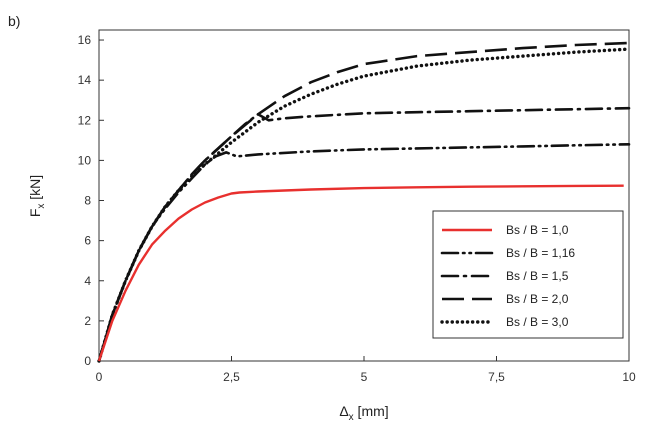  I want to click on legend-label: Bs / B = 3,0, so click(537, 322).